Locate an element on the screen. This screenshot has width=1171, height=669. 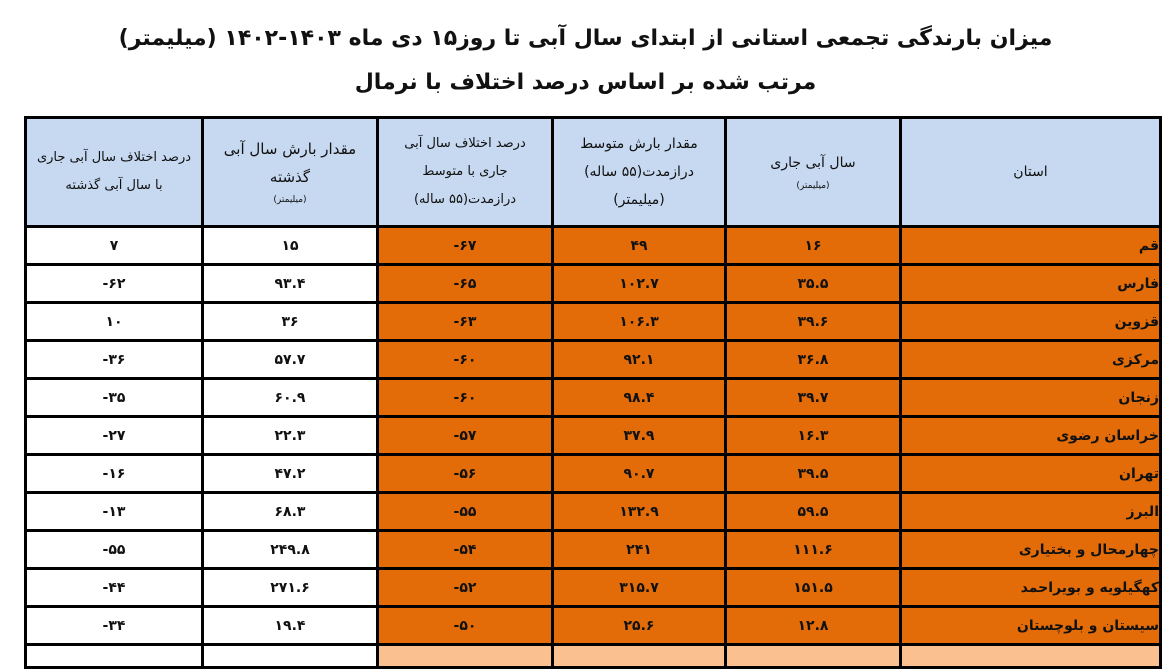
cell-longterm: ۹۸.۴ is located at coordinates (639, 397).